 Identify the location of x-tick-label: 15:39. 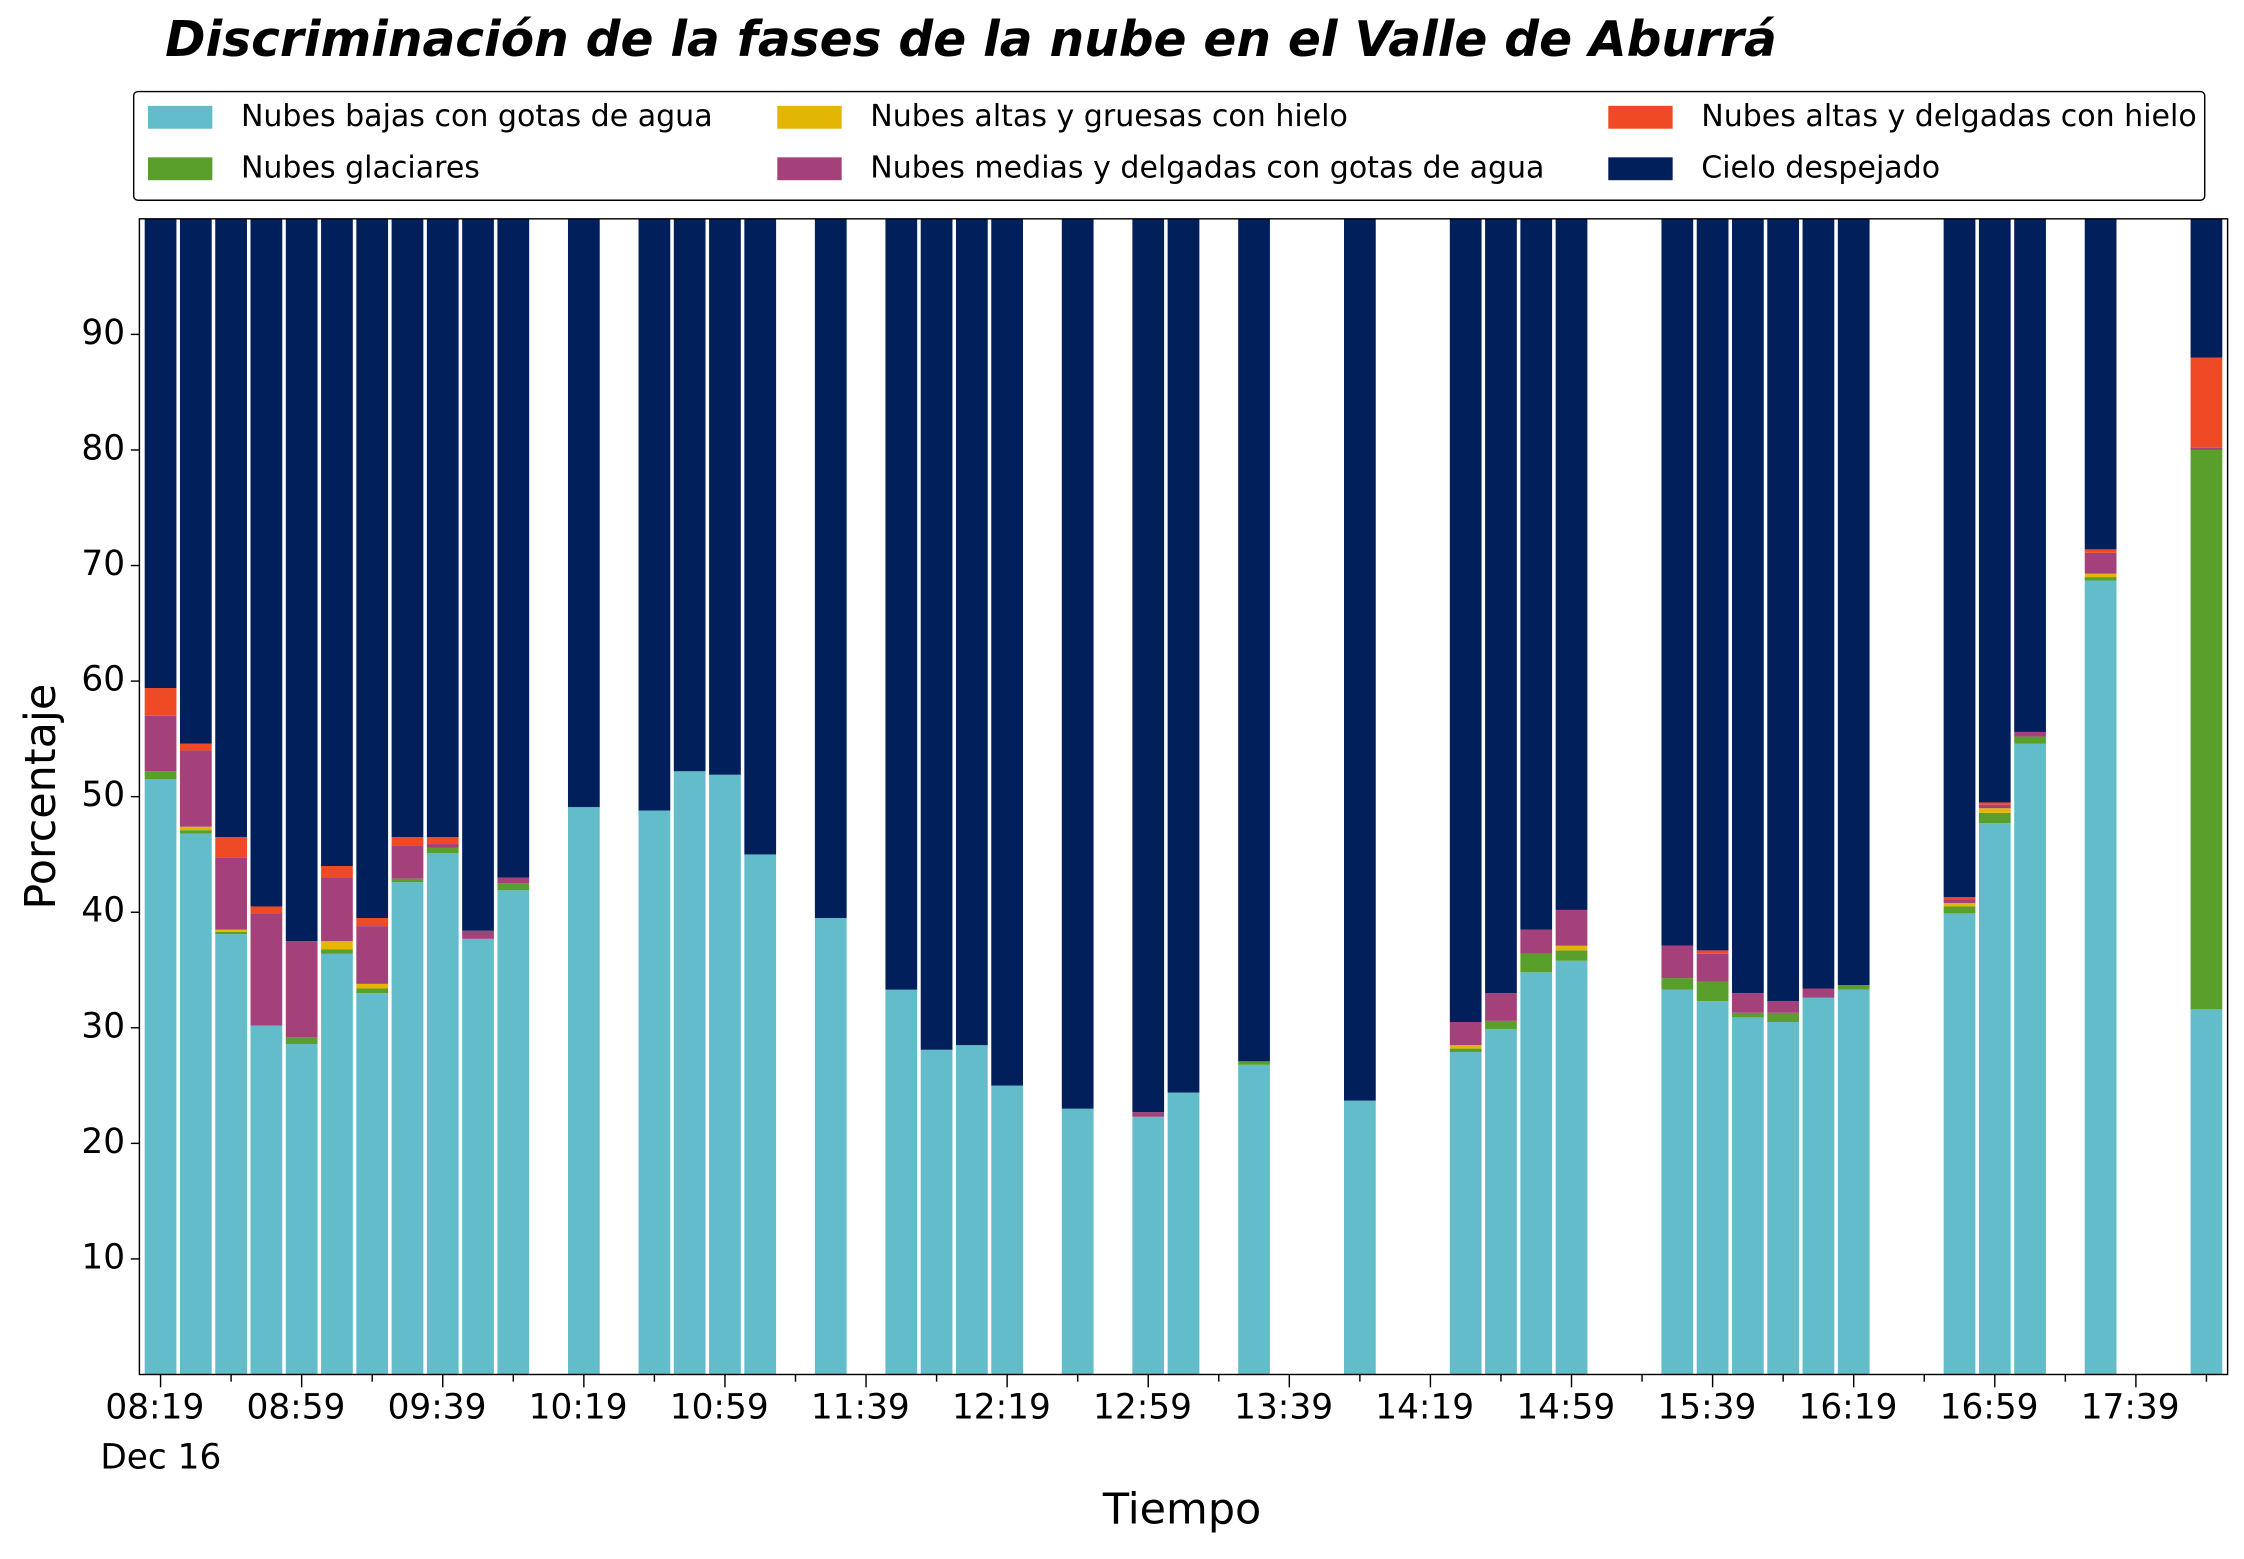
(1706, 1407).